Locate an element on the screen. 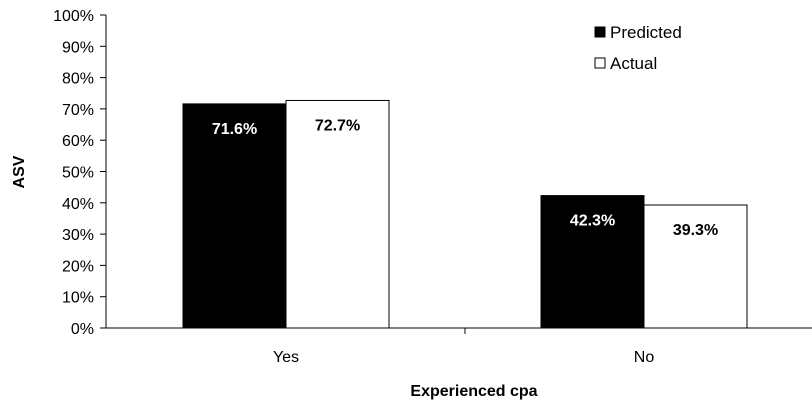 This screenshot has width=812, height=409. bar-actual-no is located at coordinates (695, 266).